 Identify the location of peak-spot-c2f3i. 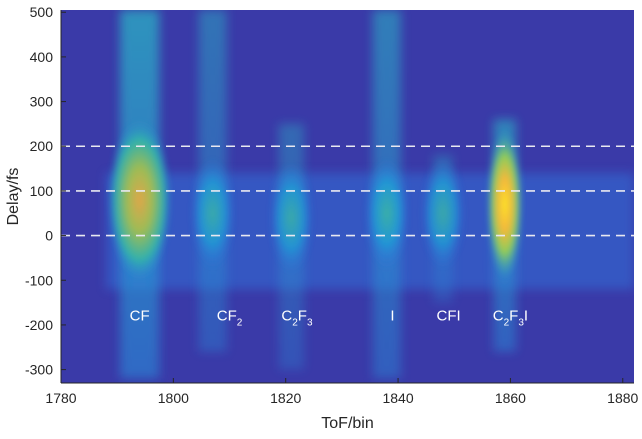
(504, 204).